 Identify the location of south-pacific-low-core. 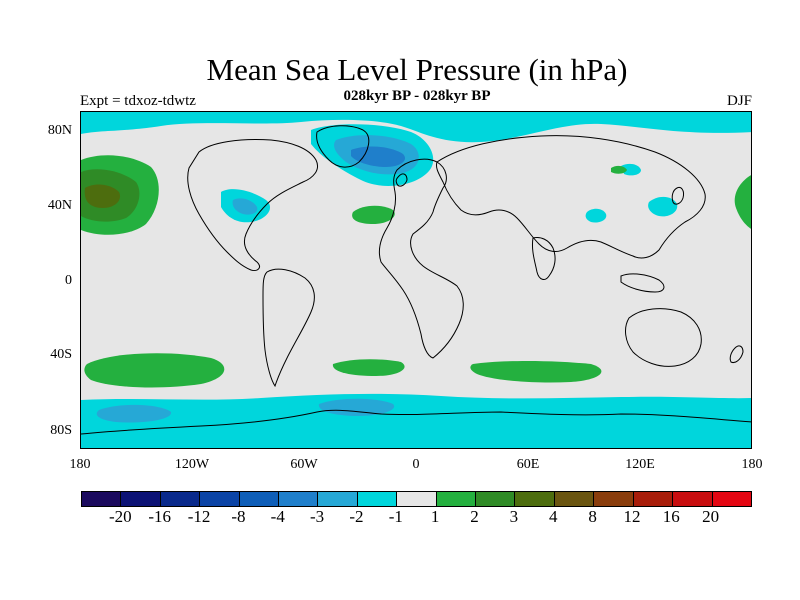
(134, 413).